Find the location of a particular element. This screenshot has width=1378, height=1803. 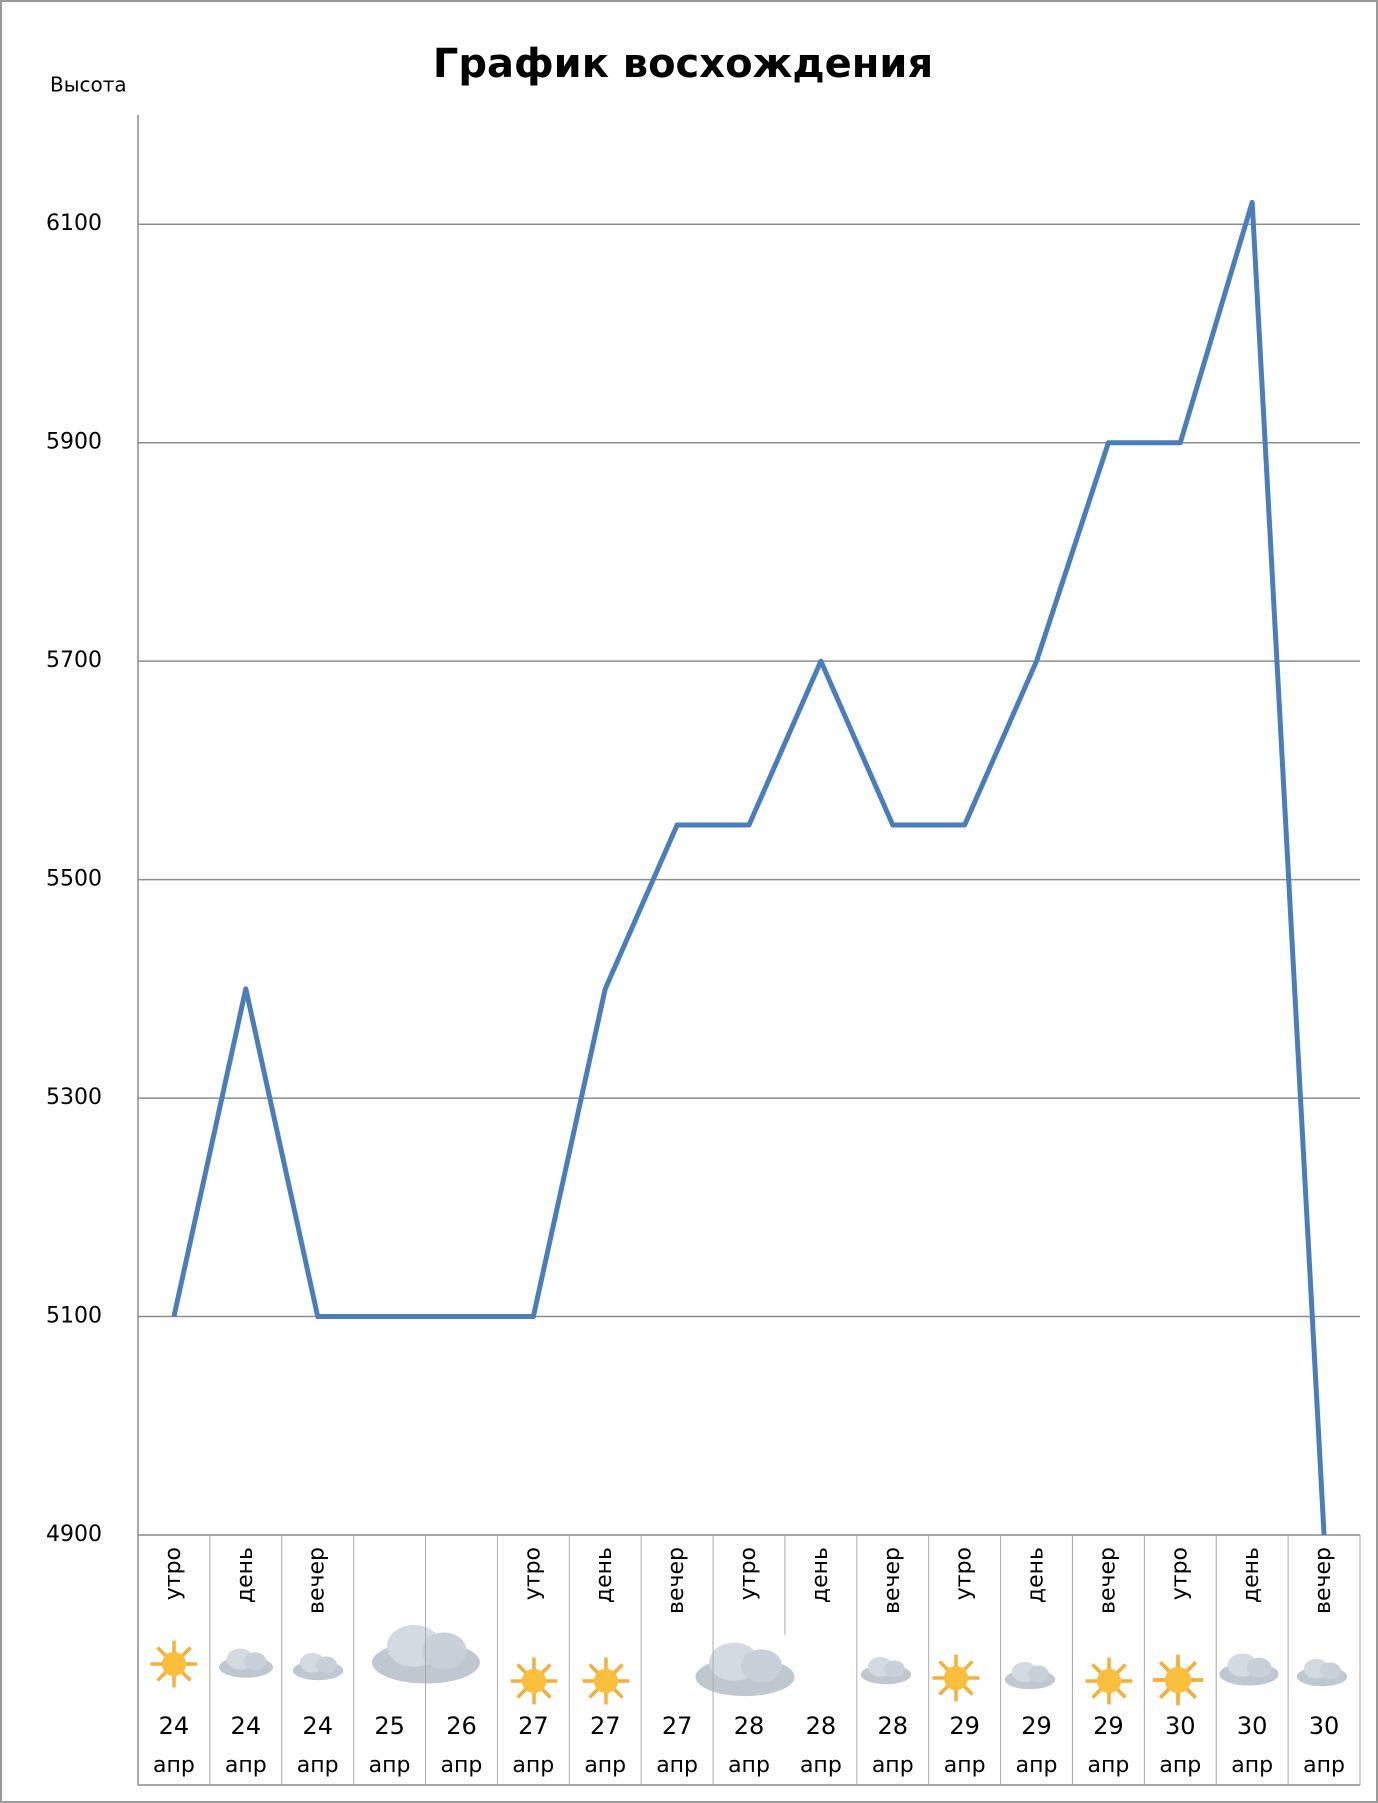

y-tick-label: 4900 is located at coordinates (74, 1534).